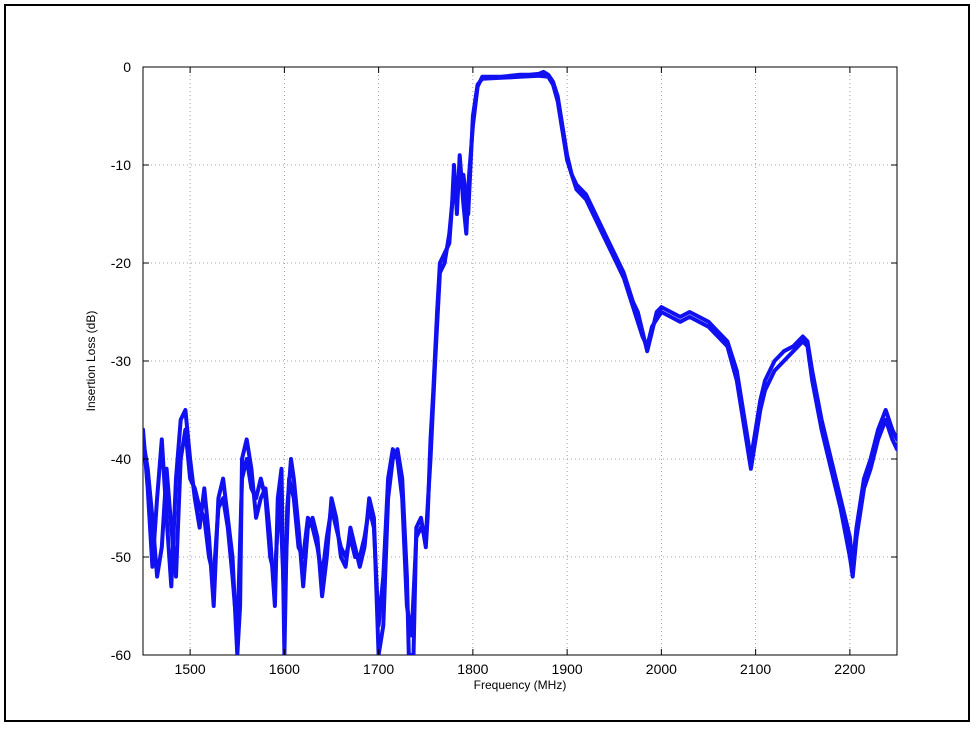 Image resolution: width=978 pixels, height=730 pixels. I want to click on x-tick-label: 2000, so click(661, 669).